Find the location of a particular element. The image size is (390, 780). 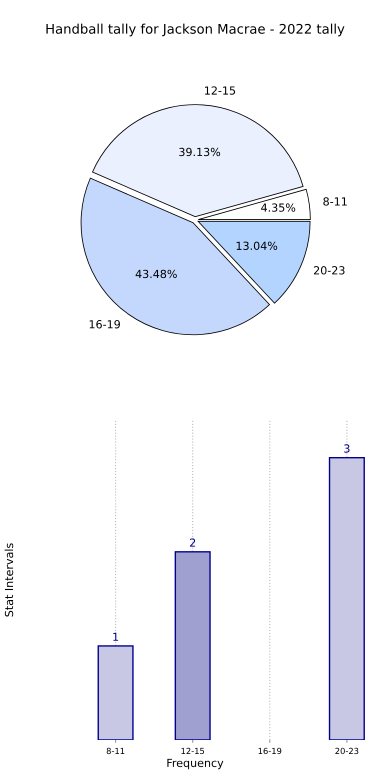

data-label: 2 is located at coordinates (193, 542).